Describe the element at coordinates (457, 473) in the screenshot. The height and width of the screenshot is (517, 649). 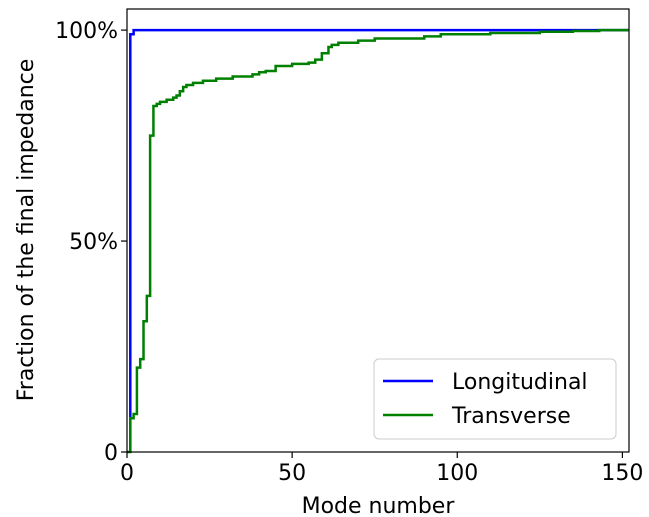
I see `x-tick-label: 100` at that location.